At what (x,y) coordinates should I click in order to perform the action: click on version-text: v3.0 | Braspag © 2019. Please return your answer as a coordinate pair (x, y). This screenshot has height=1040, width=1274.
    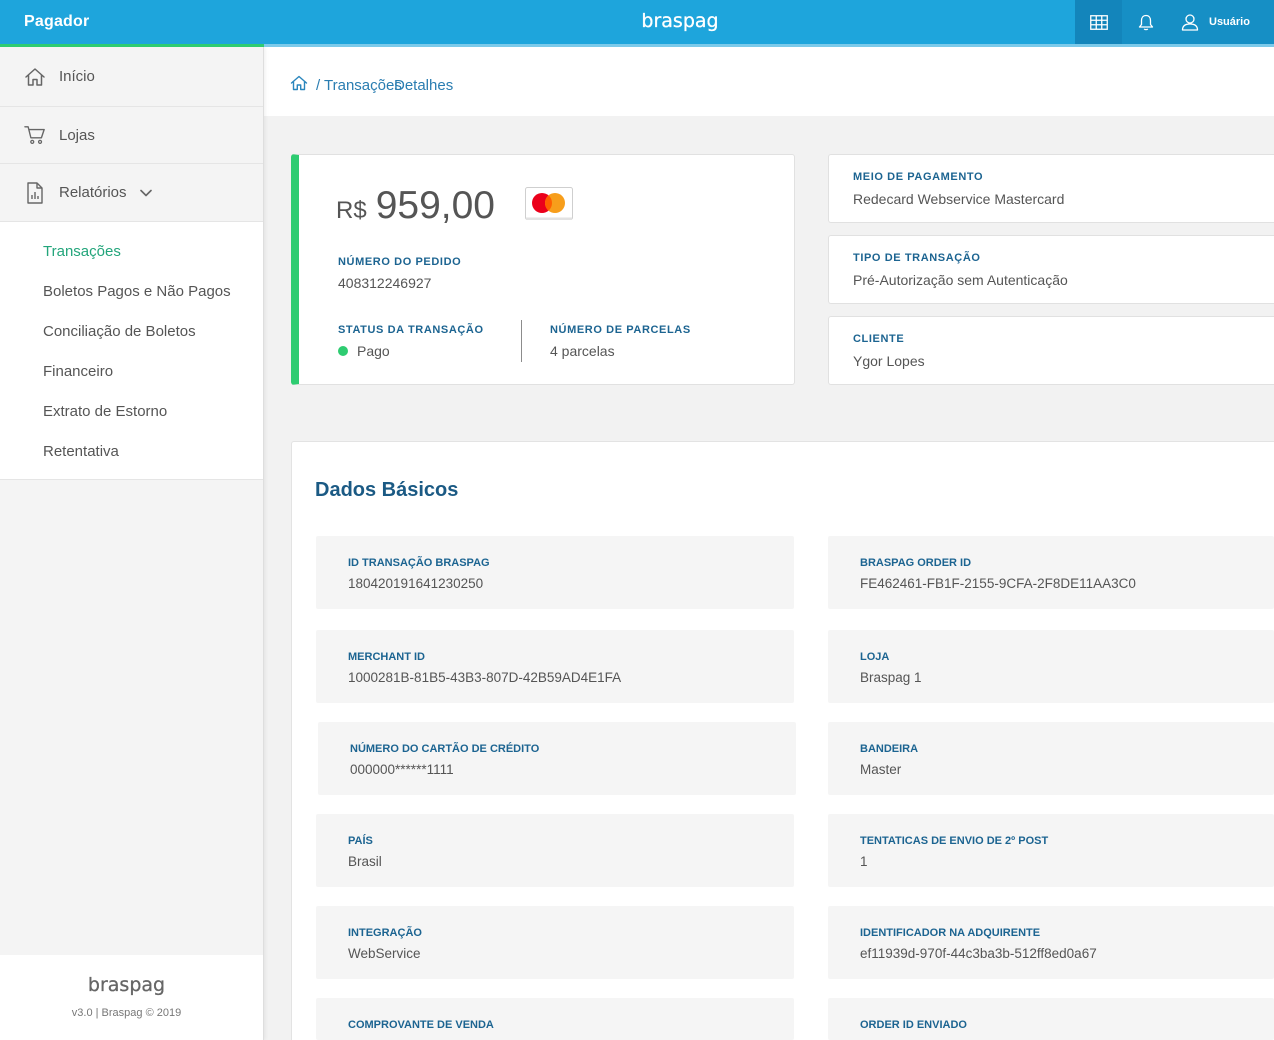
    Looking at the image, I should click on (126, 1013).